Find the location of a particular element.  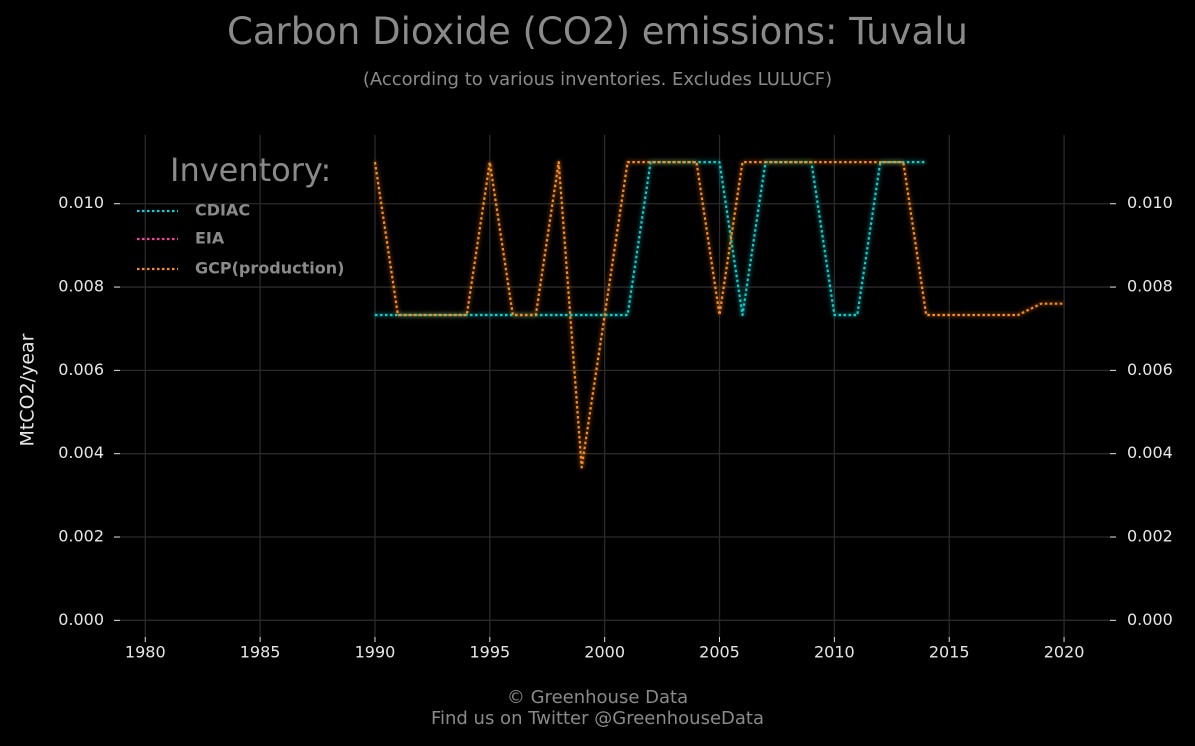

x-tick-label: 2015 is located at coordinates (949, 652).